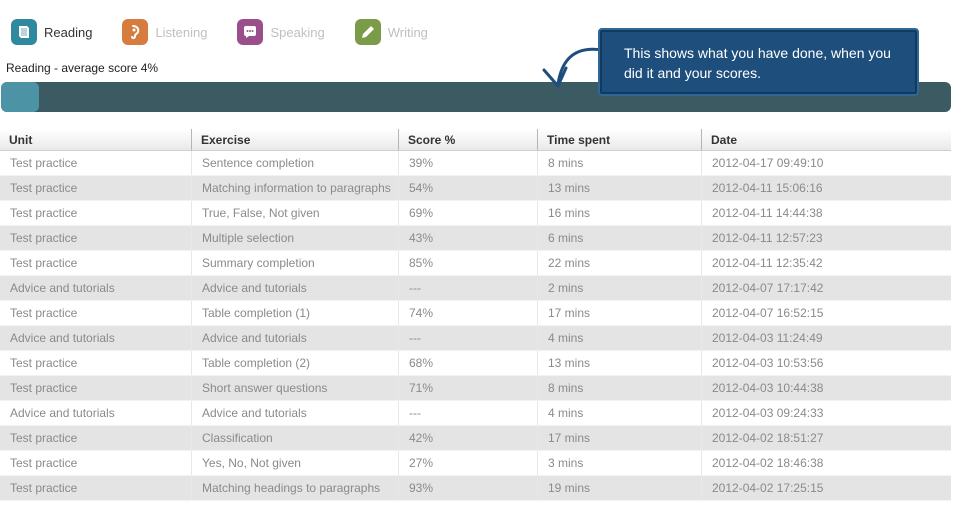  Describe the element at coordinates (620, 288) in the screenshot. I see `cell-time-spent: 2 mins` at that location.